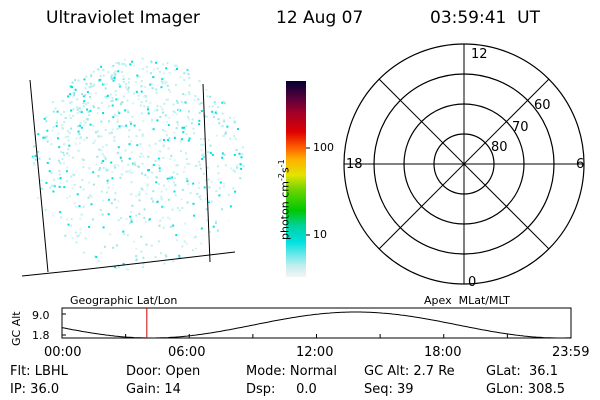 The width and height of the screenshot is (600, 400). Describe the element at coordinates (206, 173) in the screenshot. I see `geographic-grid-line-right` at that location.